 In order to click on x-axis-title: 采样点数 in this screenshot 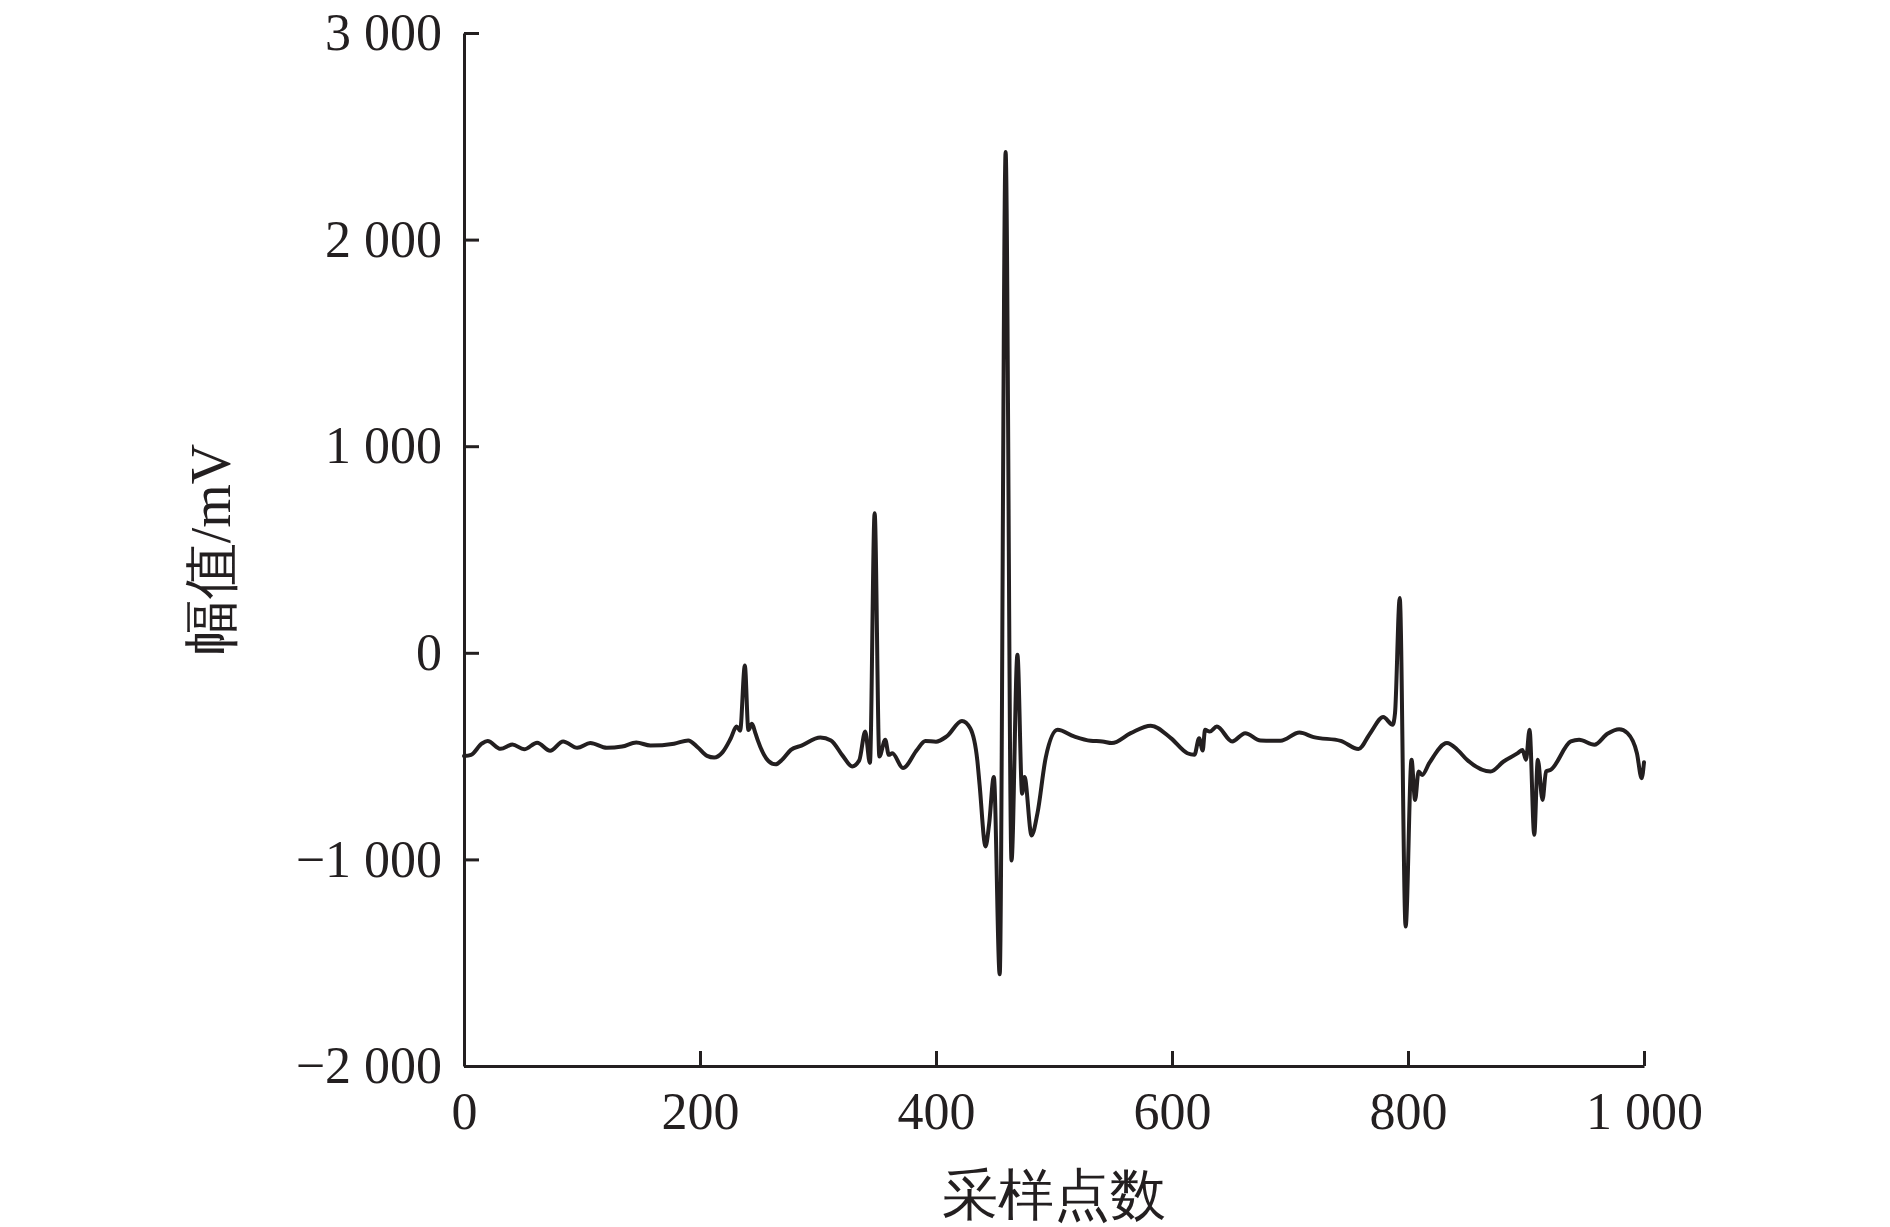, I will do `click(1054, 1195)`.